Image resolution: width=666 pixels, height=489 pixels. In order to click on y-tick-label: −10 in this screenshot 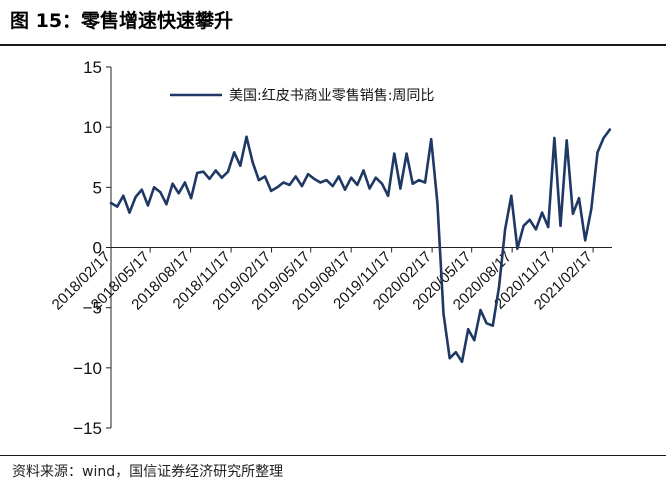, I will do `click(87, 368)`.